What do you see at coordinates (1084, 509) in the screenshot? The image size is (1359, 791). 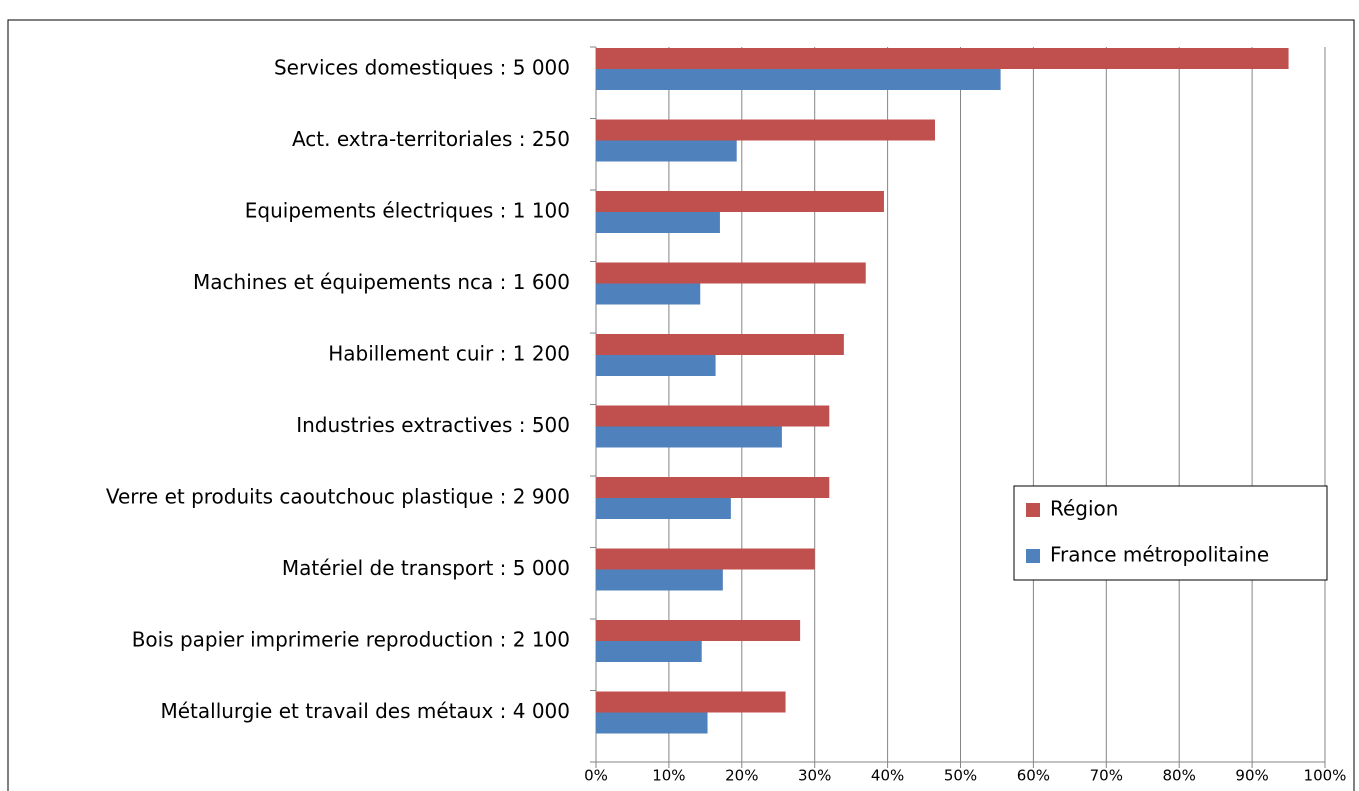 I see `legend-label: Région` at bounding box center [1084, 509].